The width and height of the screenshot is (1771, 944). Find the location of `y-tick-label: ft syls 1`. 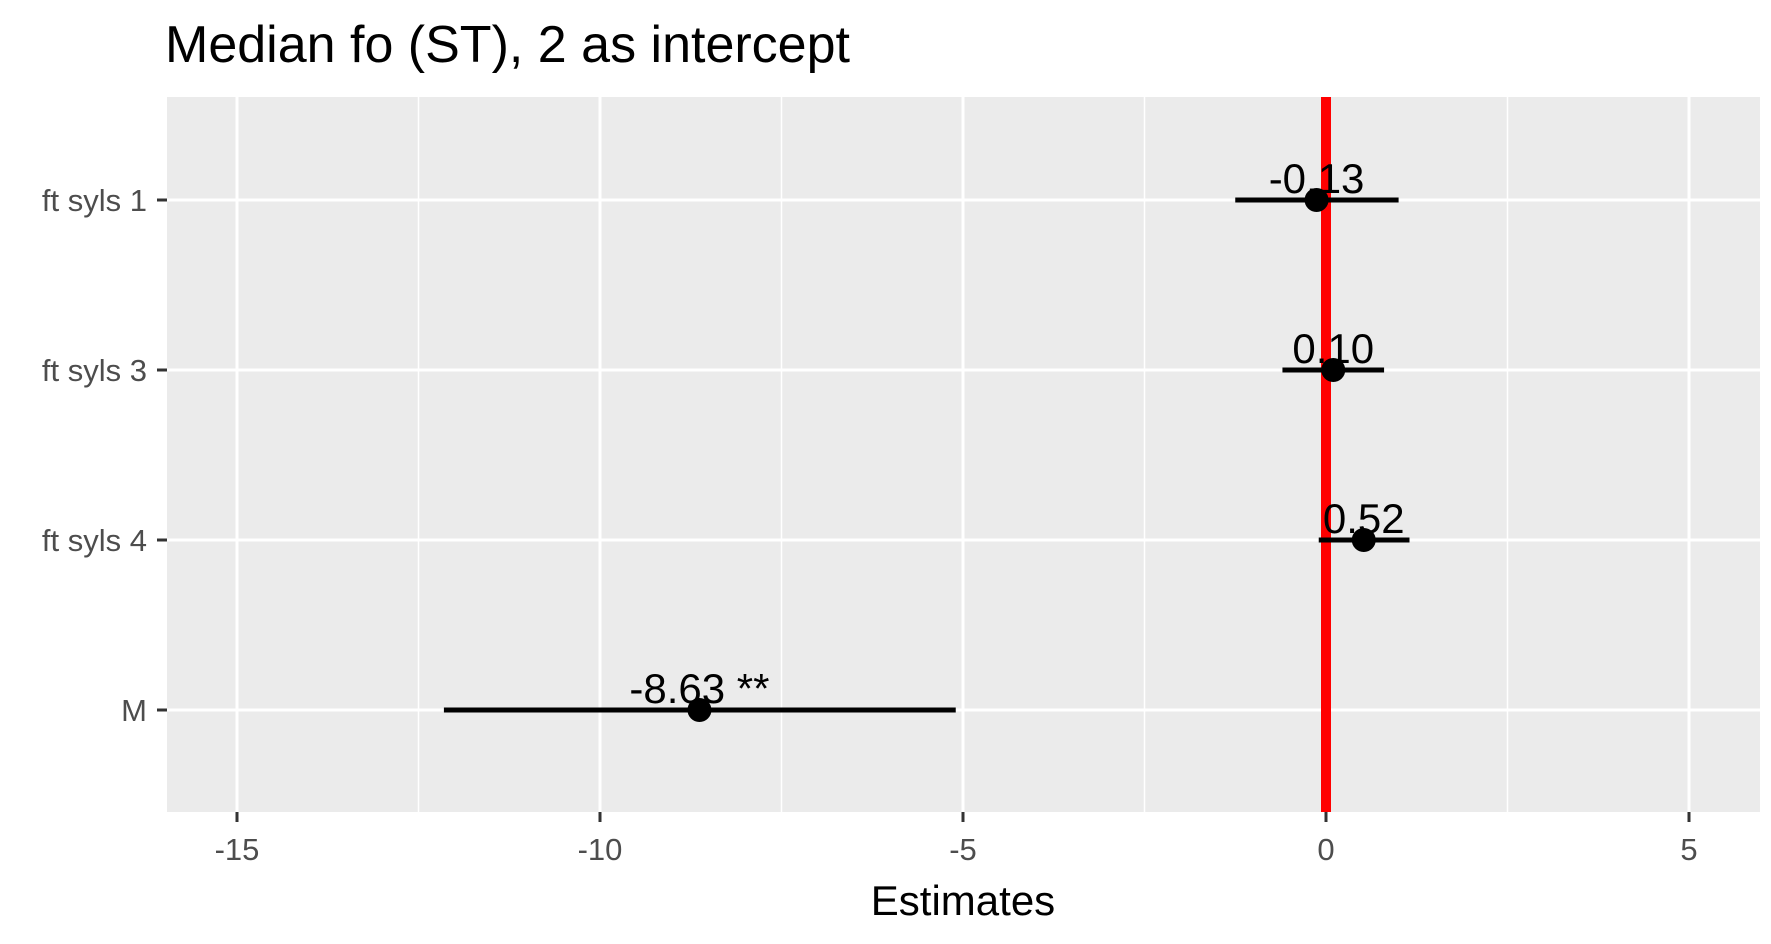

y-tick-label: ft syls 1 is located at coordinates (94, 200).